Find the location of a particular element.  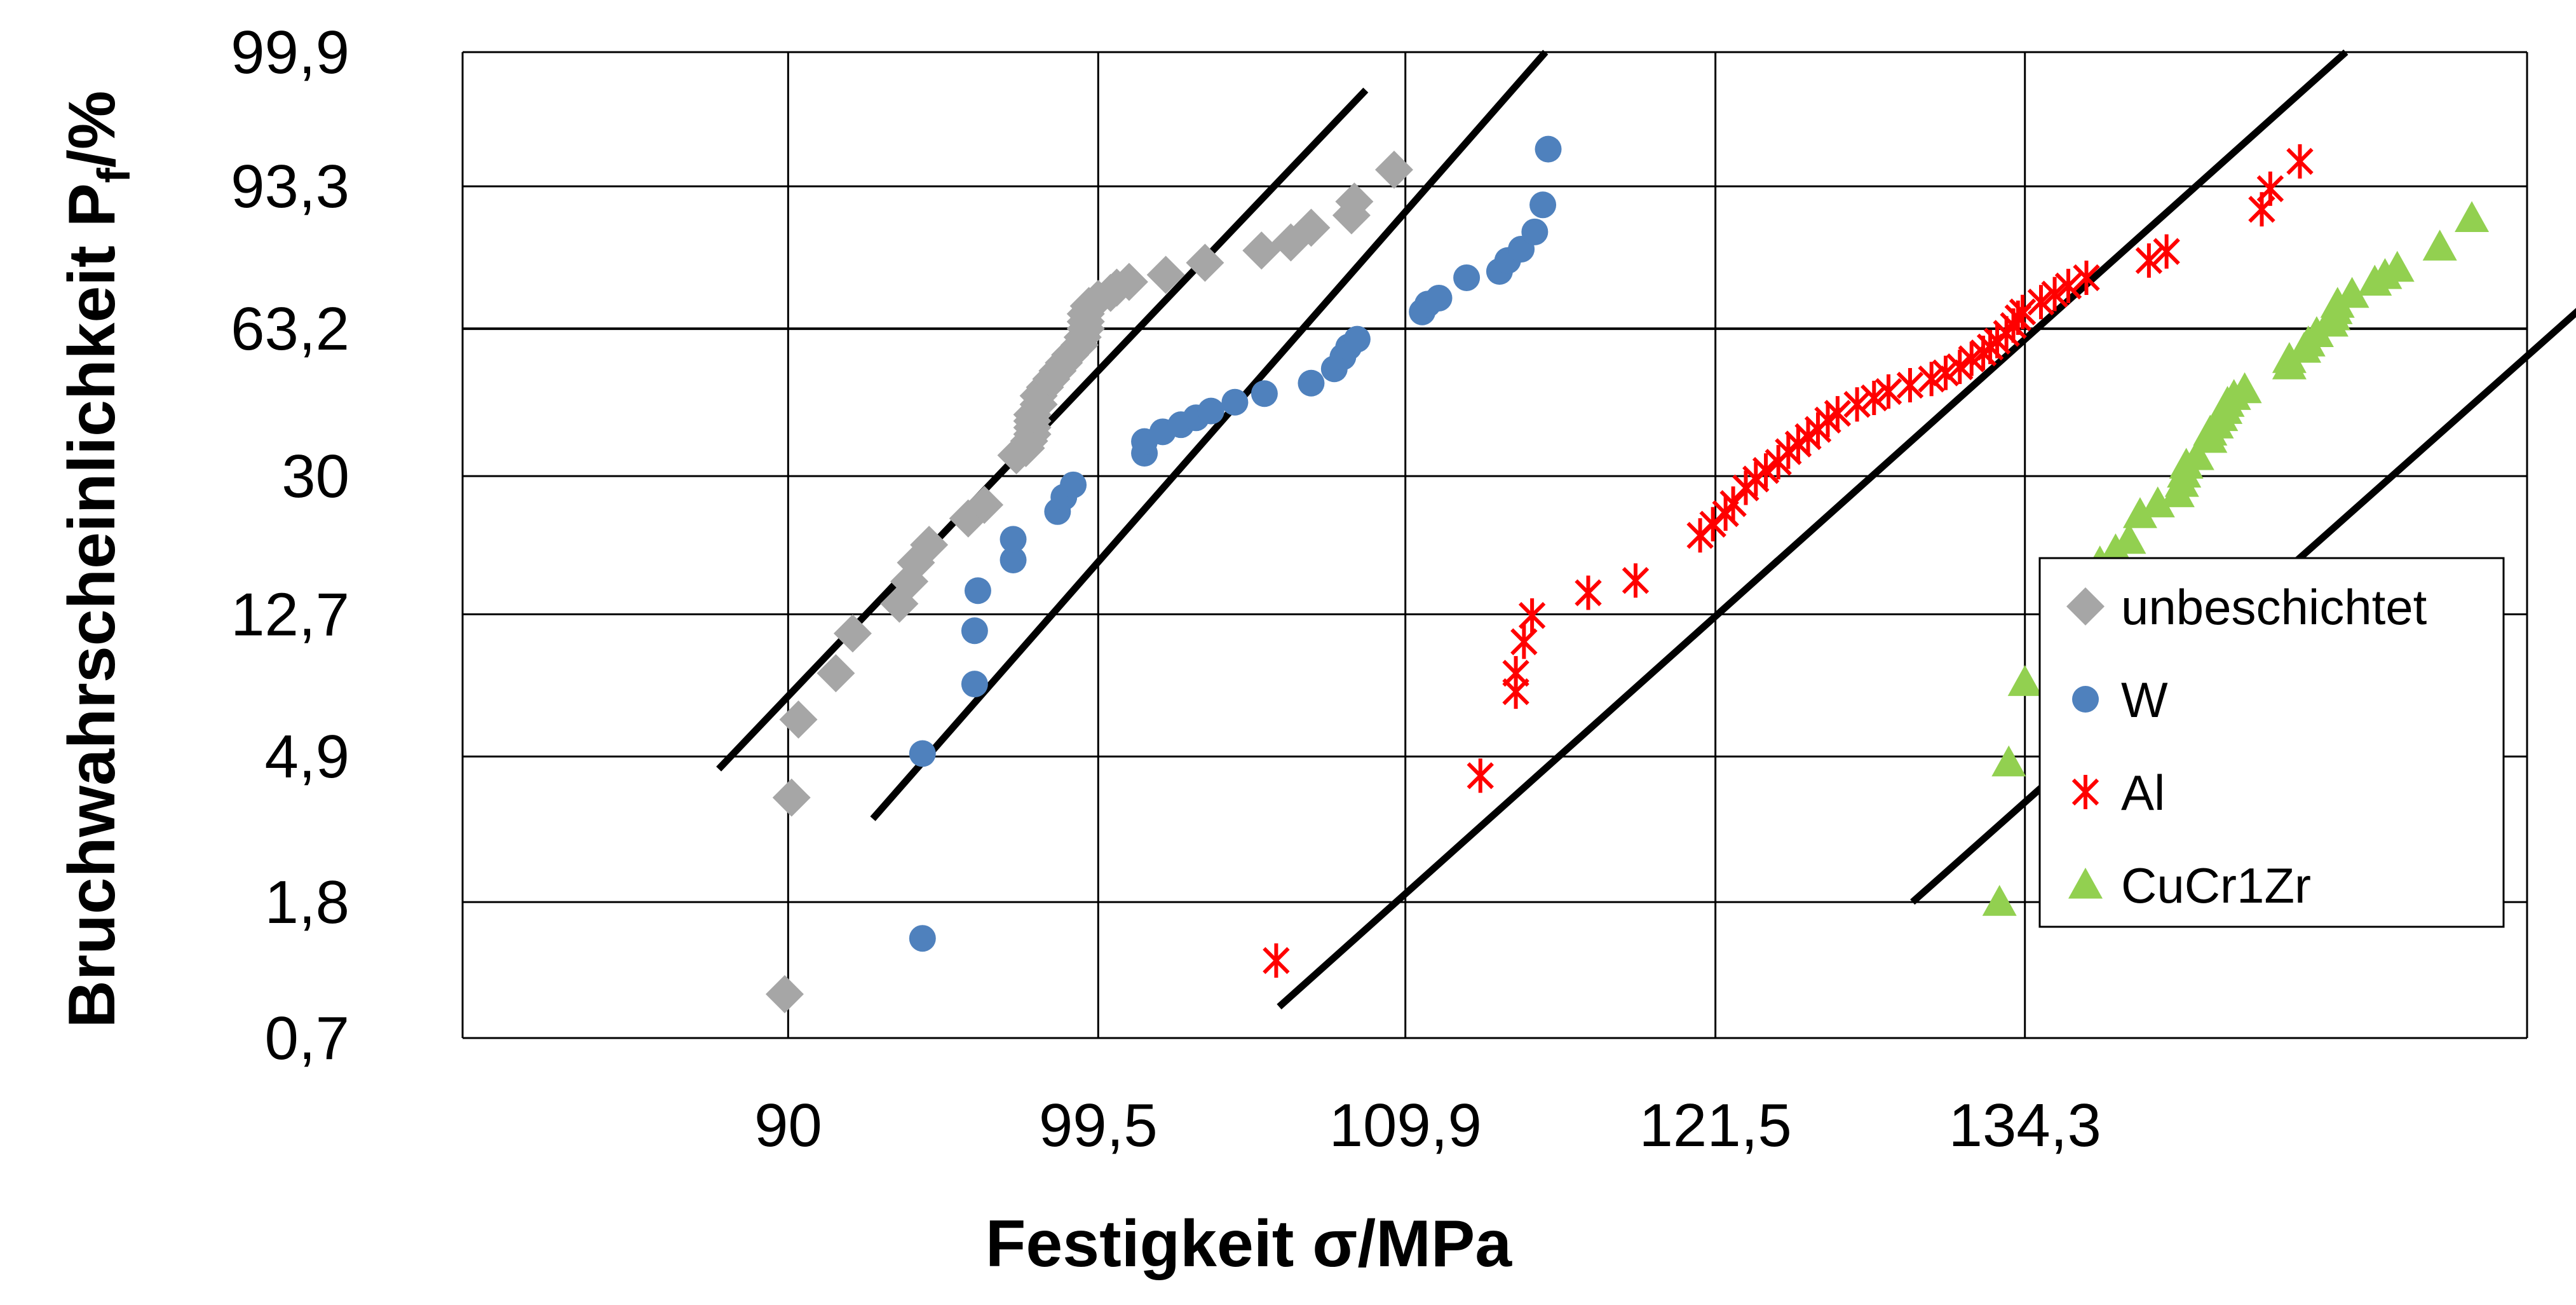

legend-marker-unbeschichtet is located at coordinates (2085, 606).